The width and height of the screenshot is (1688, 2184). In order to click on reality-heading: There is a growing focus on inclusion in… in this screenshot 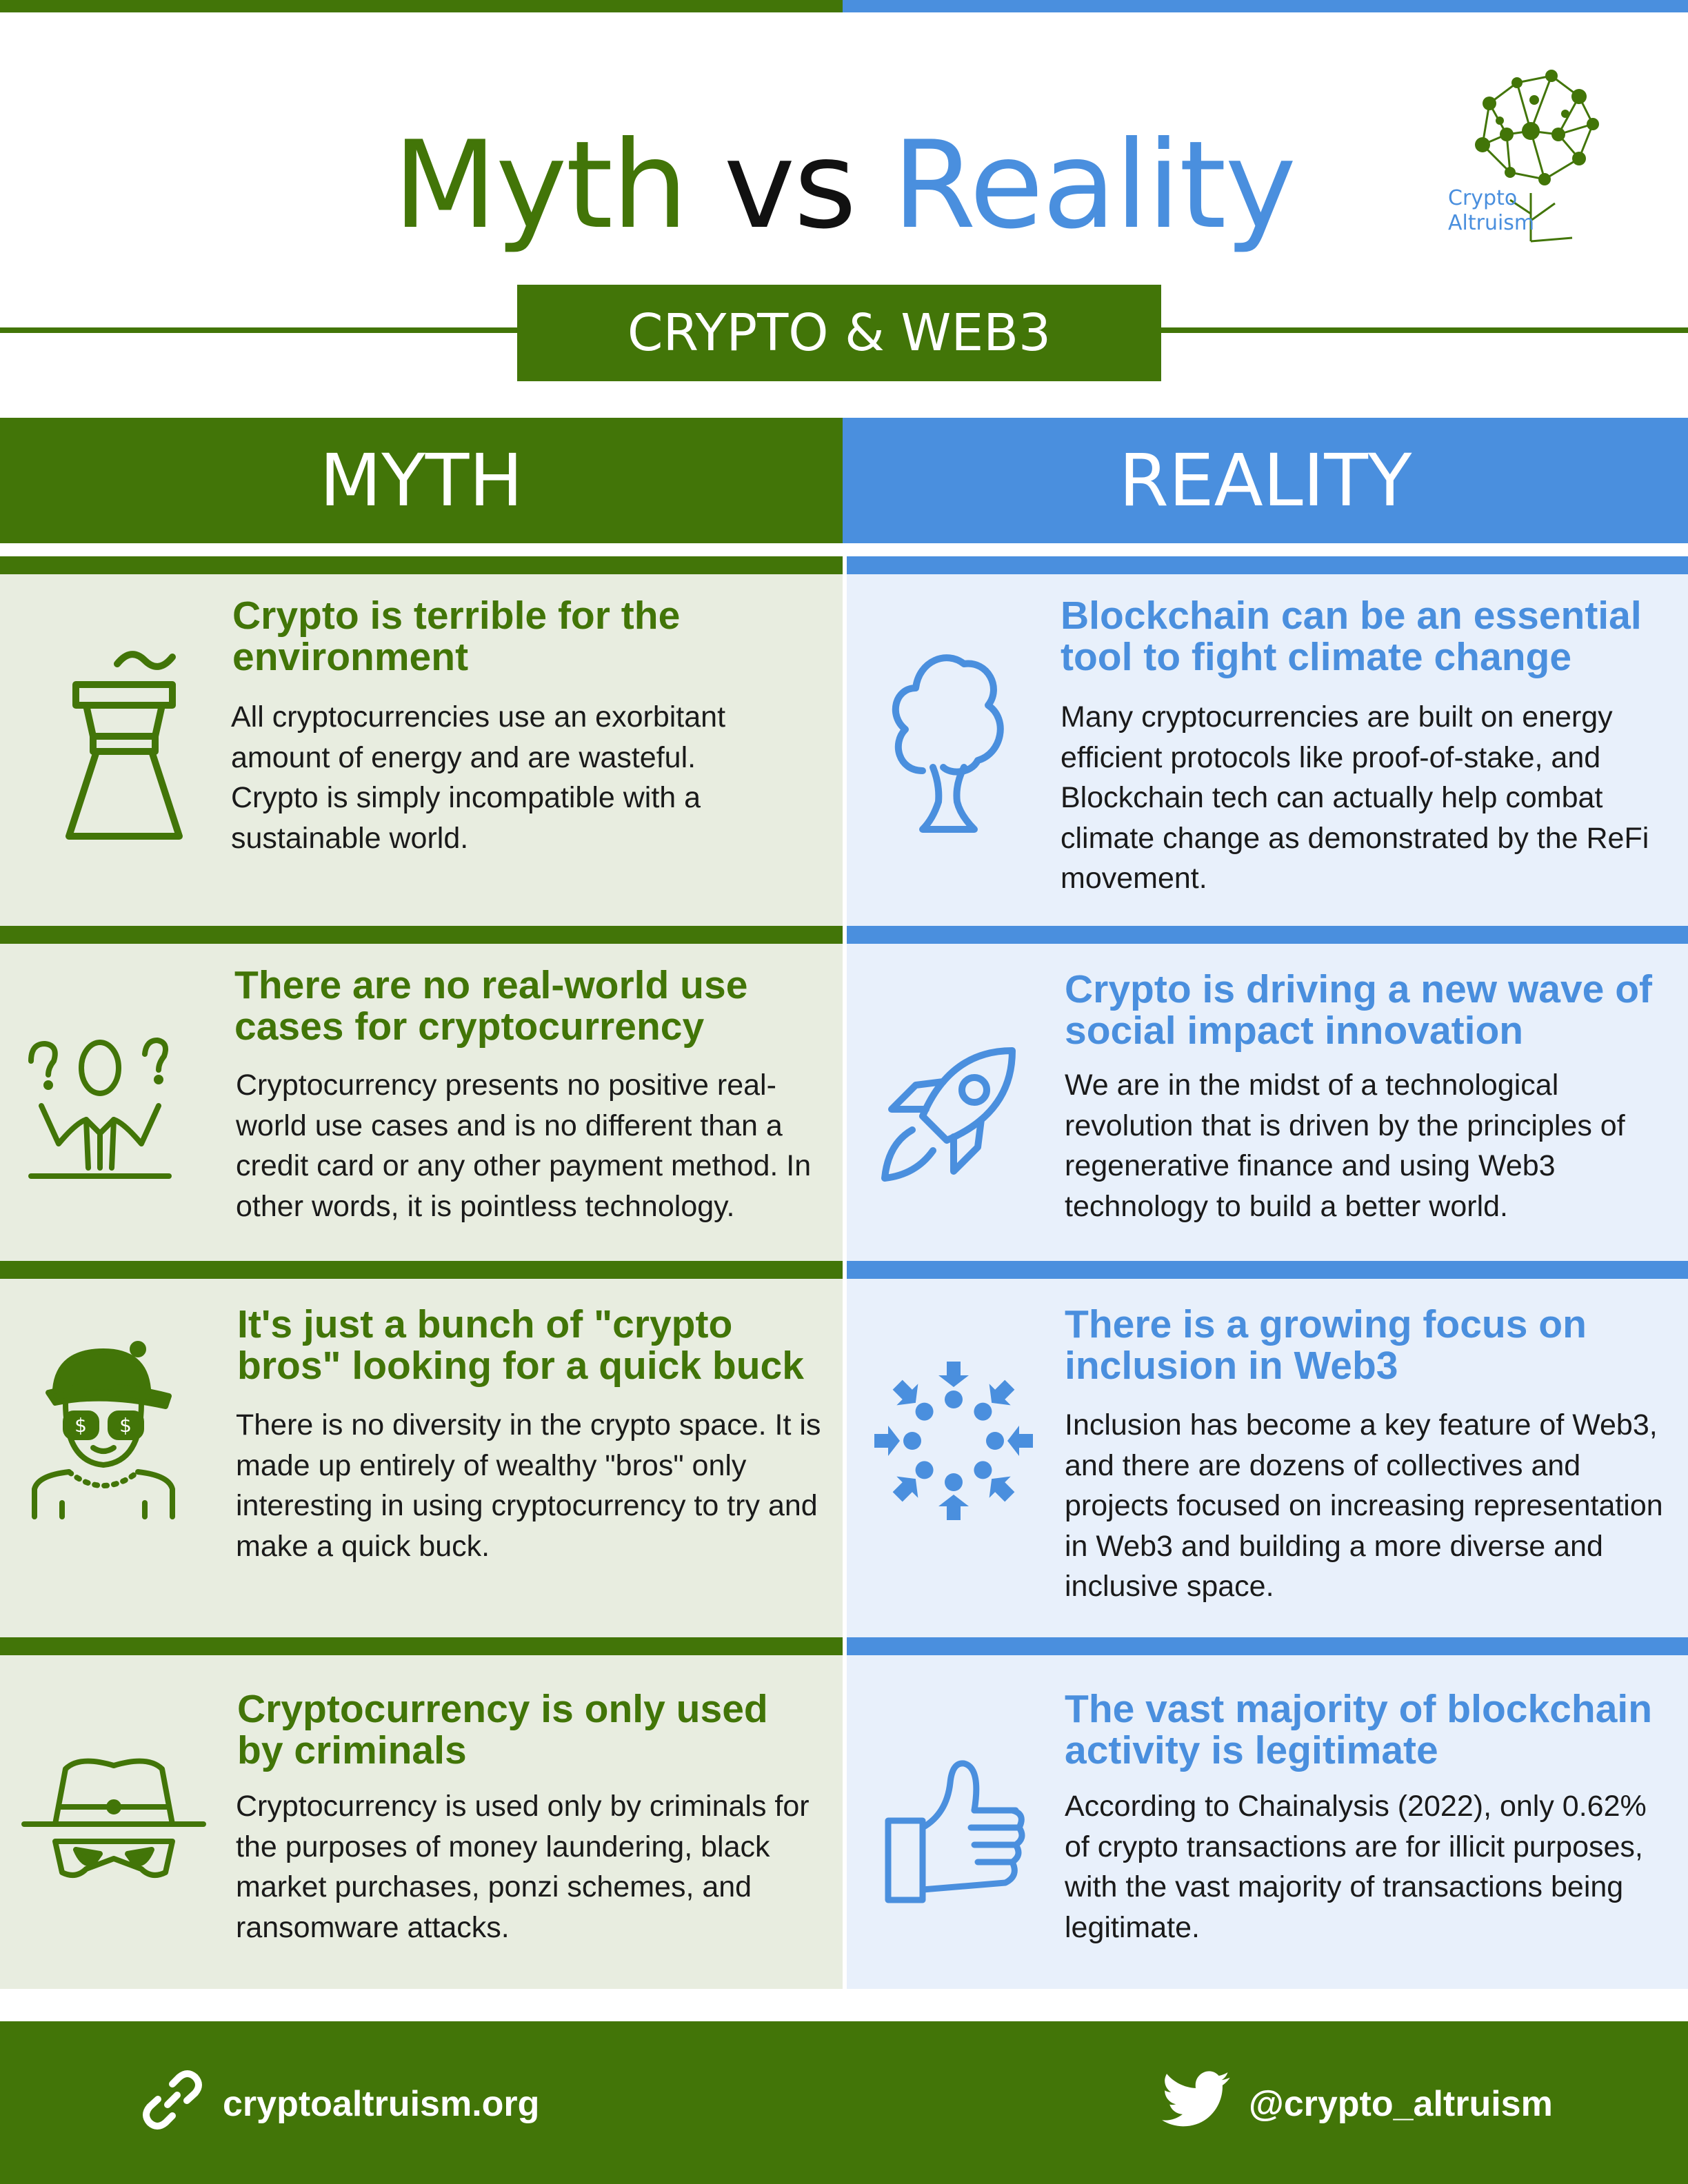, I will do `click(1326, 1345)`.